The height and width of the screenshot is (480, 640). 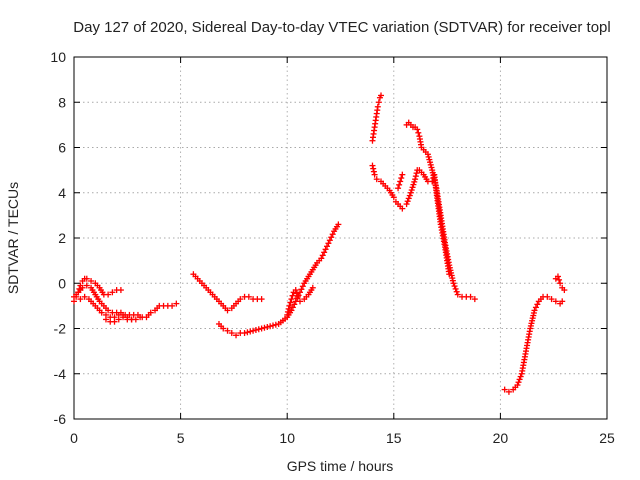 What do you see at coordinates (74, 438) in the screenshot?
I see `x-tick-label: 0` at bounding box center [74, 438].